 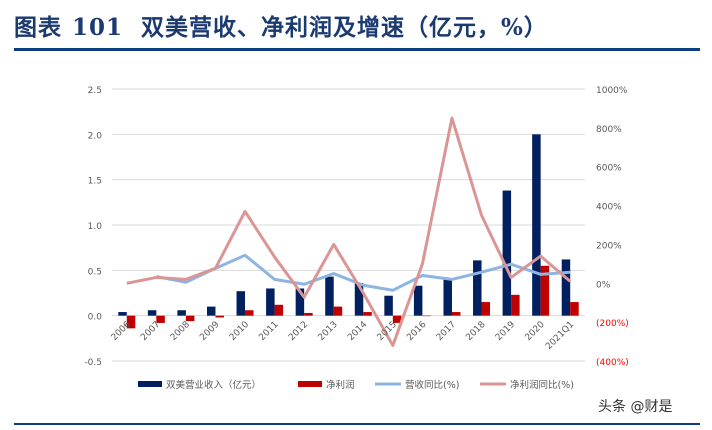 I want to click on right-tick-label: (200%), so click(x=612, y=324).